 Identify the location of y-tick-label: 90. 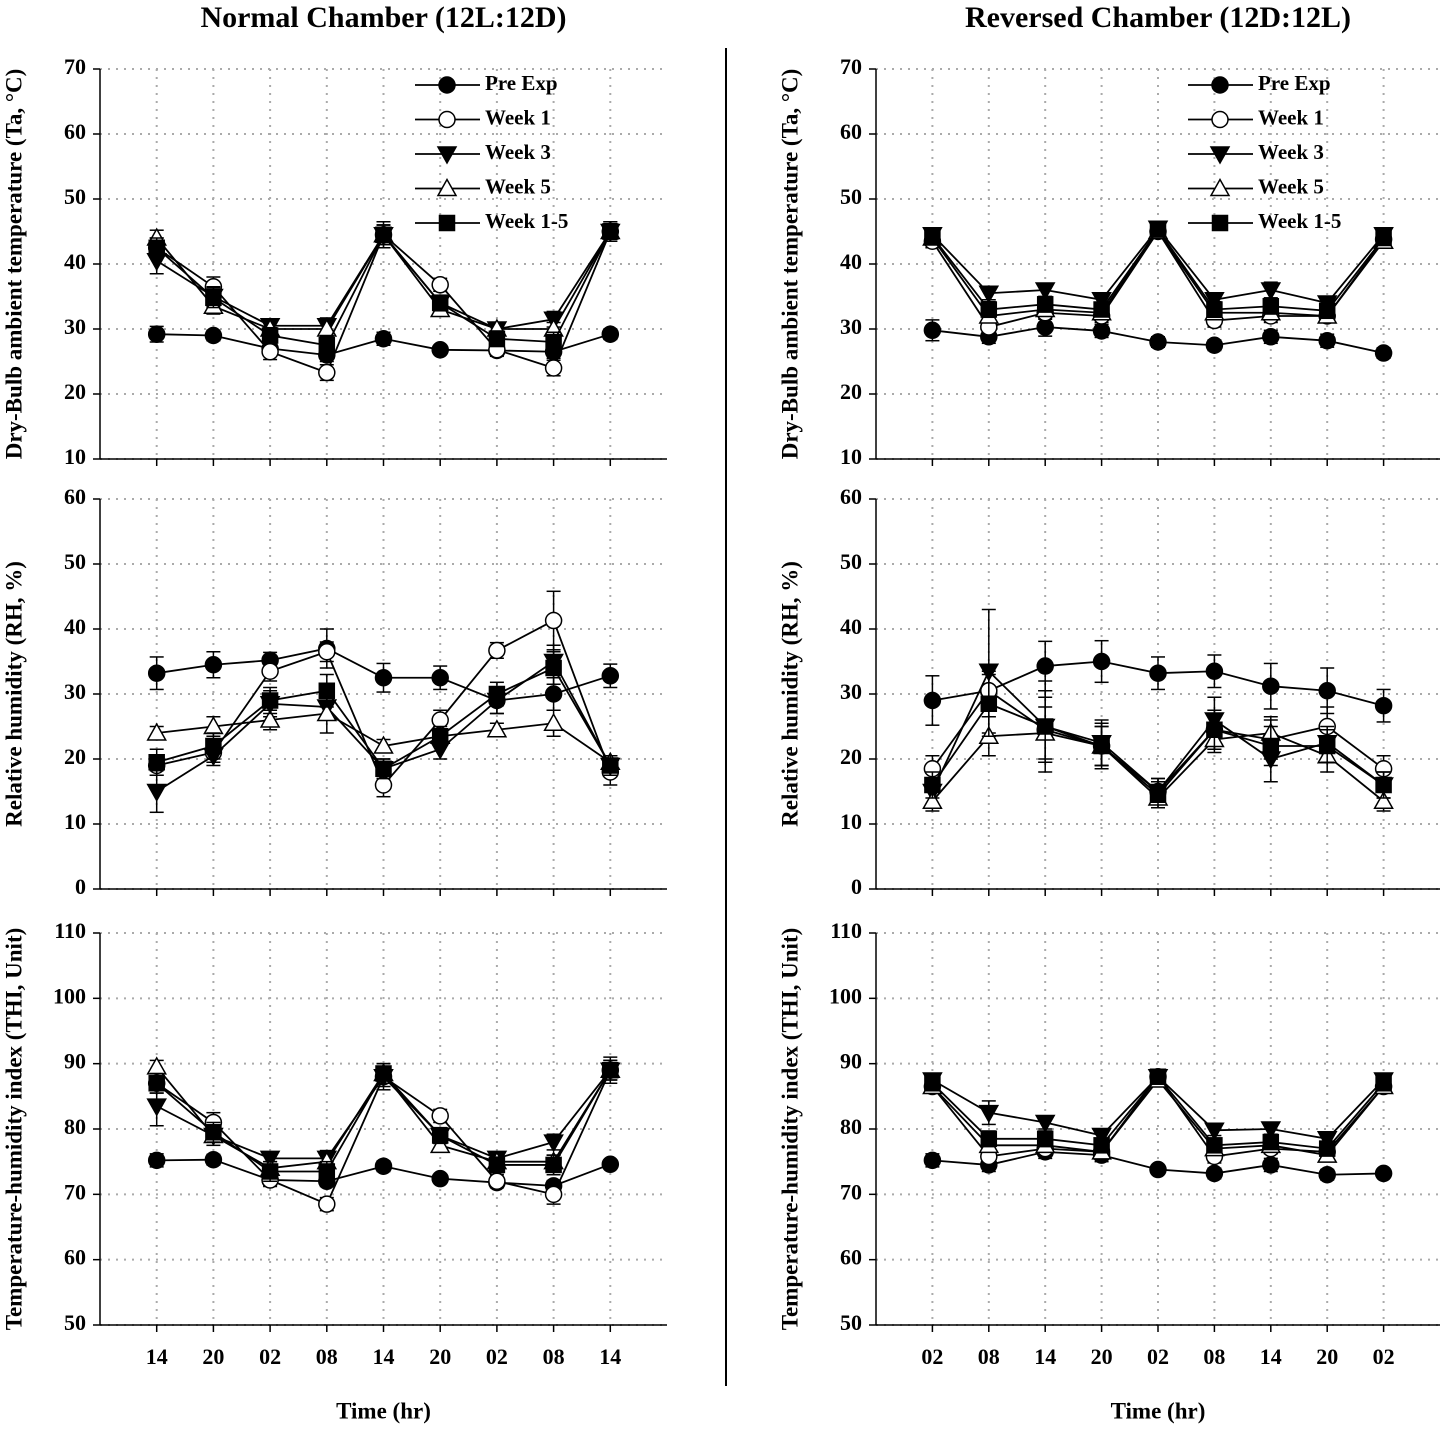
(851, 1061).